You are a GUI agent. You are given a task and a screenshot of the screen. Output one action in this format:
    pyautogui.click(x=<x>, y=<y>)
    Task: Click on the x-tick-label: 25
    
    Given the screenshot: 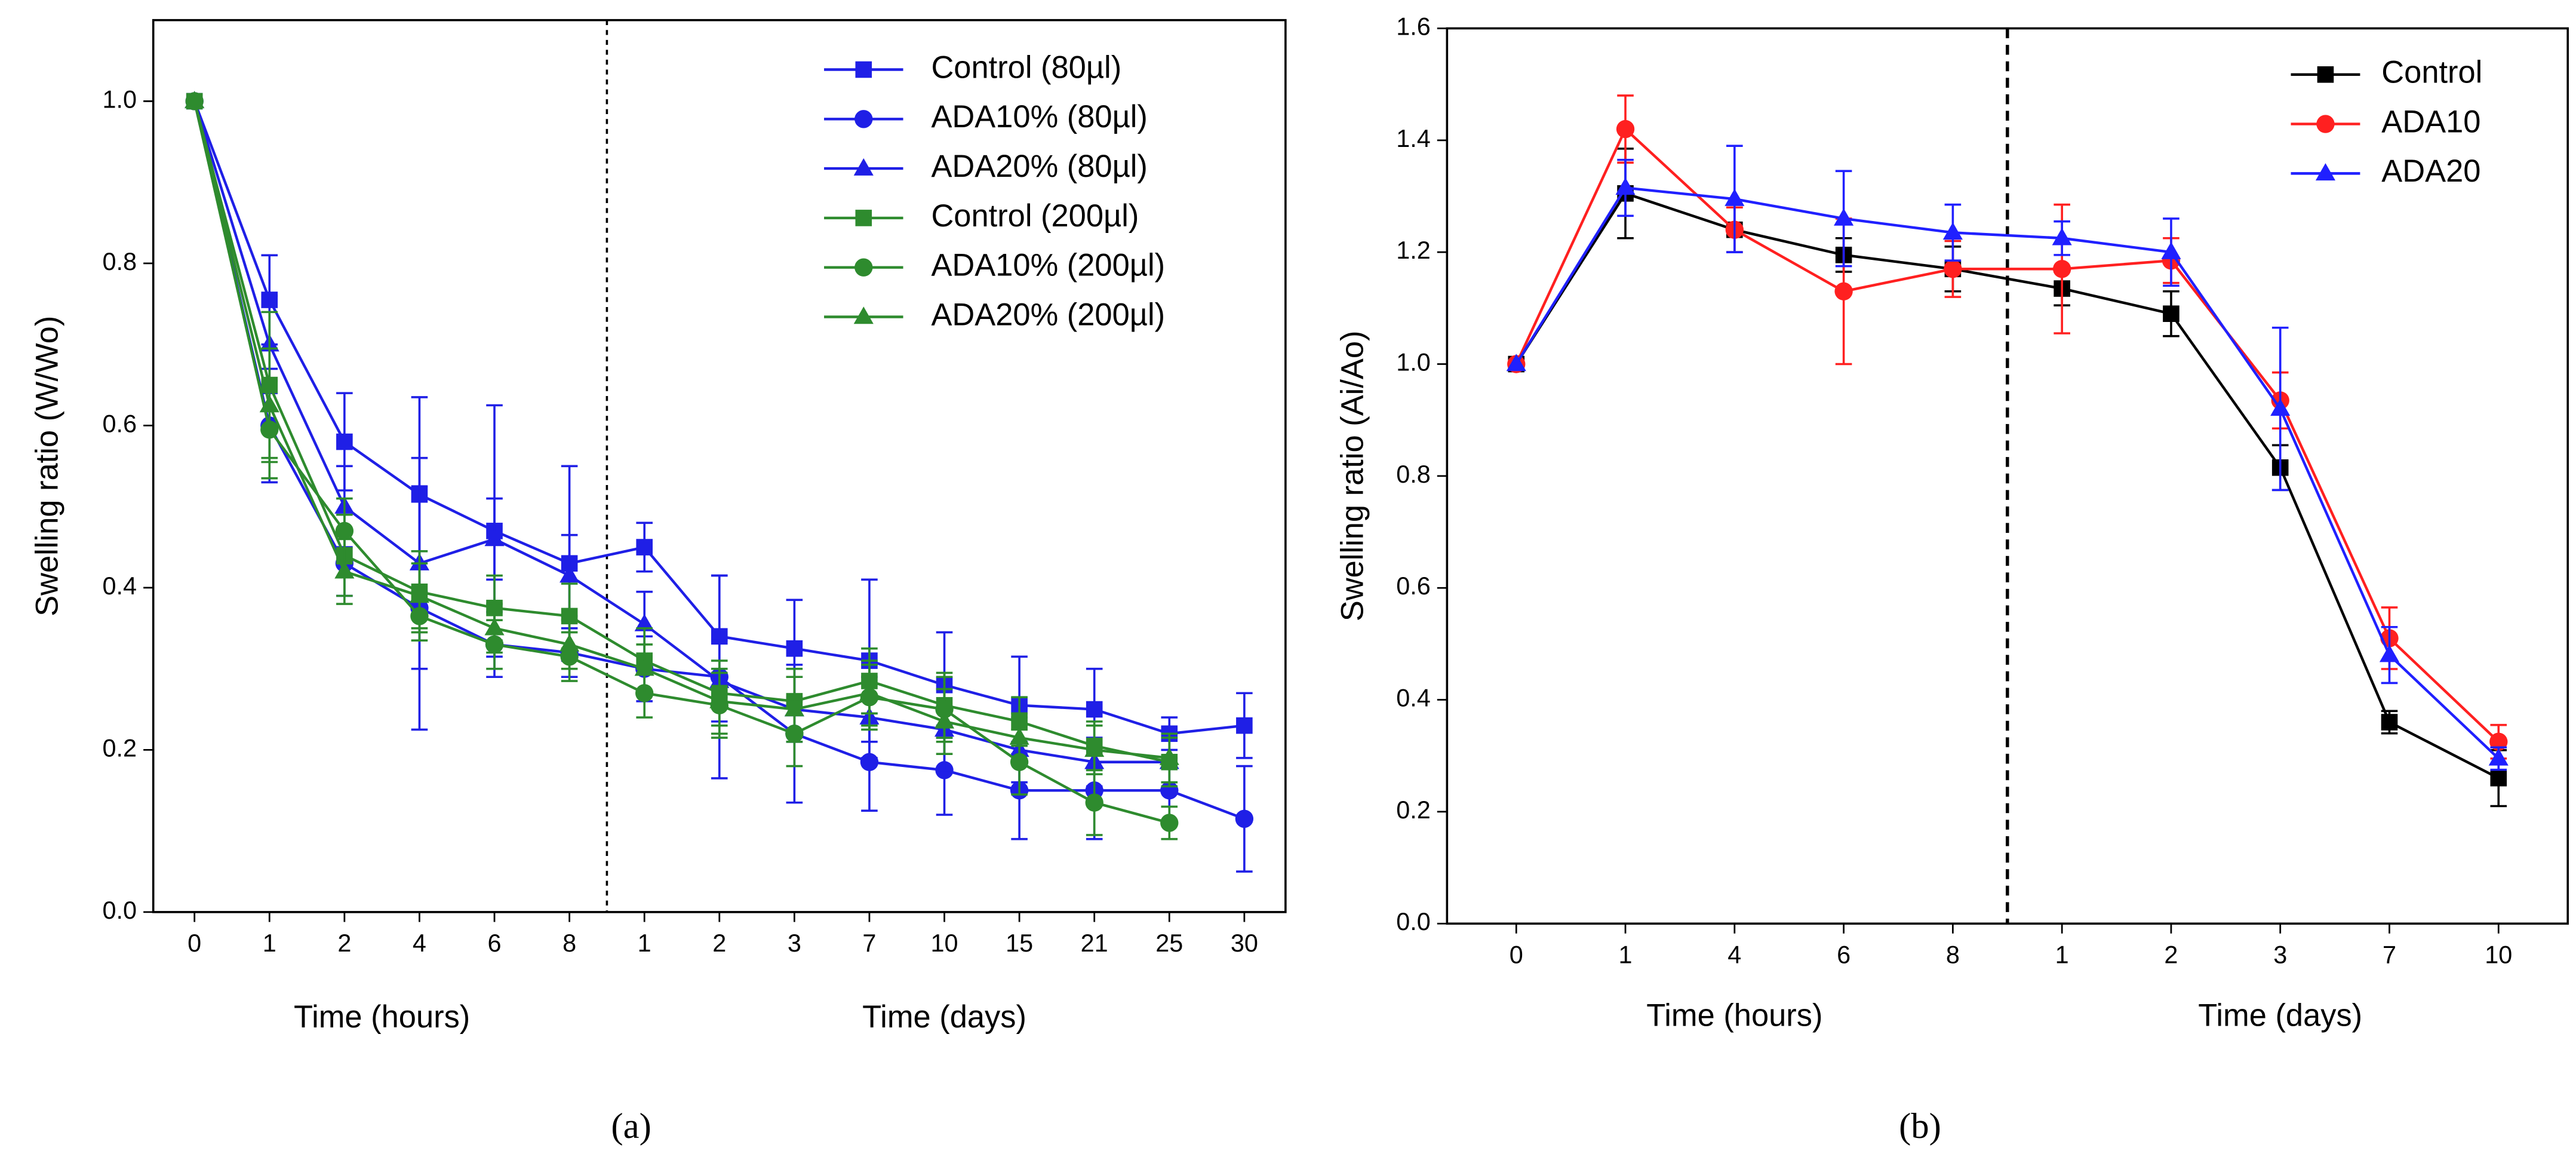 What is the action you would take?
    pyautogui.click(x=1169, y=943)
    